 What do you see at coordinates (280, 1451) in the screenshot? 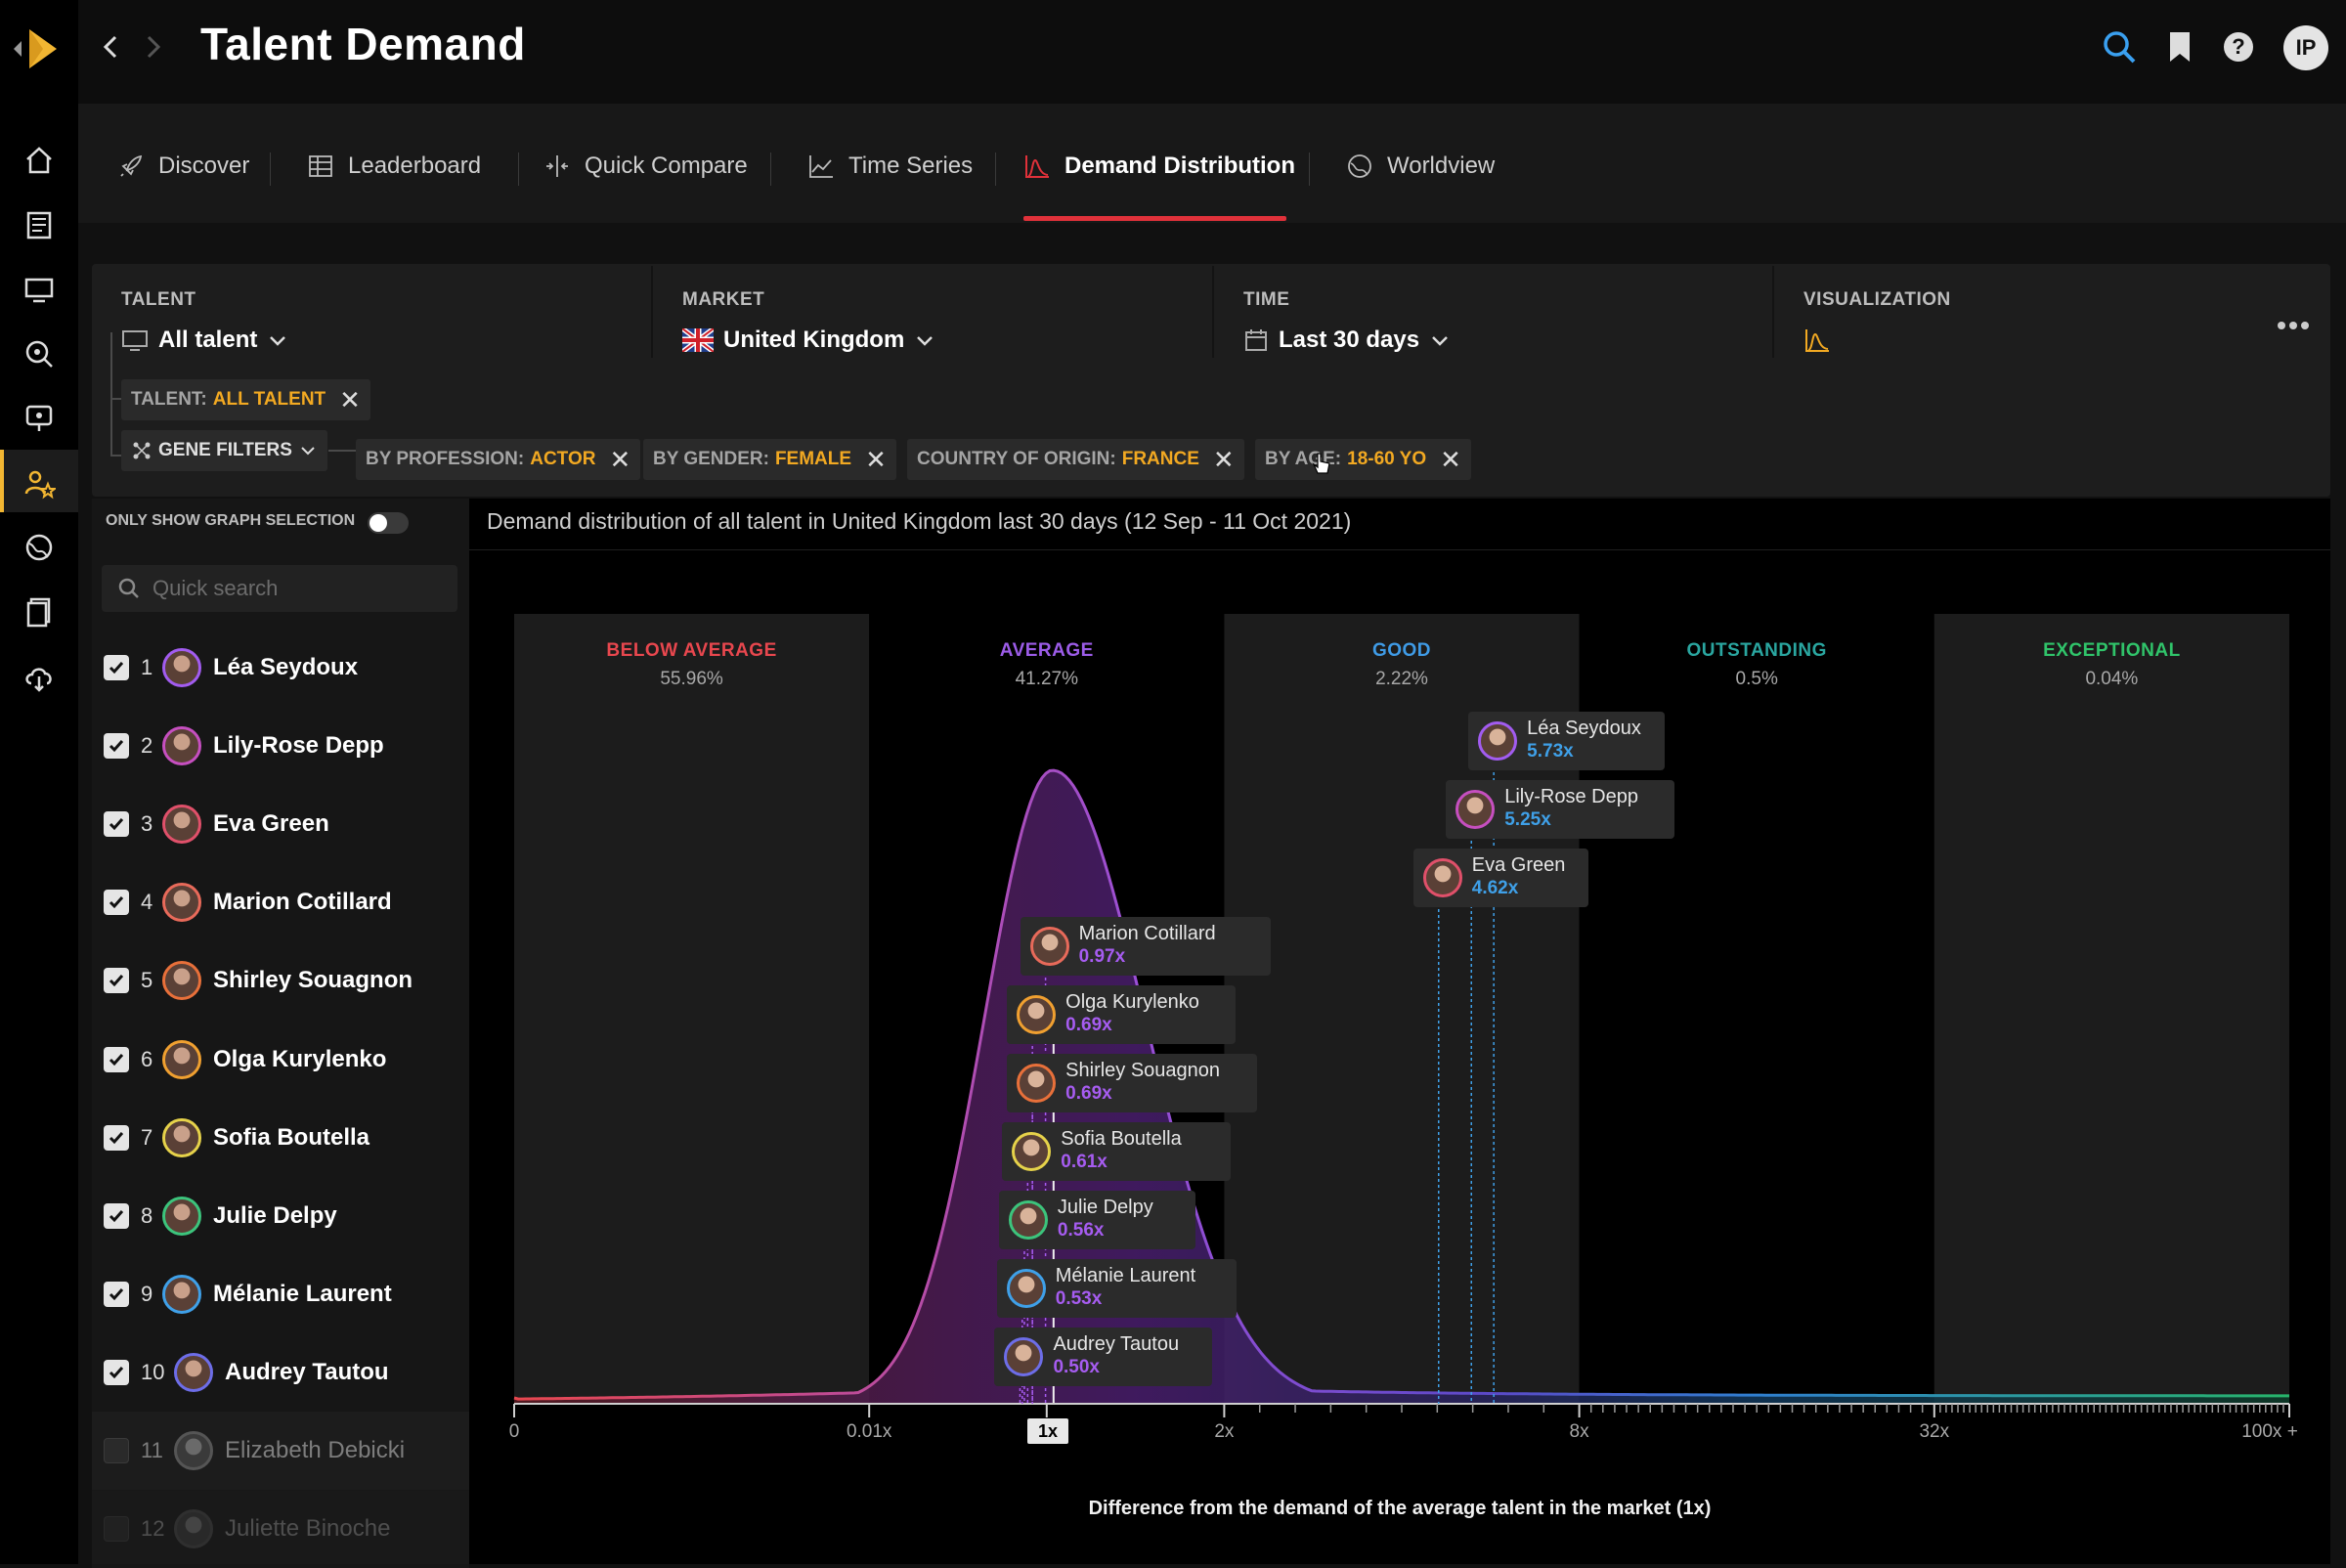
I see `list-item: 11 Elizabeth Debicki` at bounding box center [280, 1451].